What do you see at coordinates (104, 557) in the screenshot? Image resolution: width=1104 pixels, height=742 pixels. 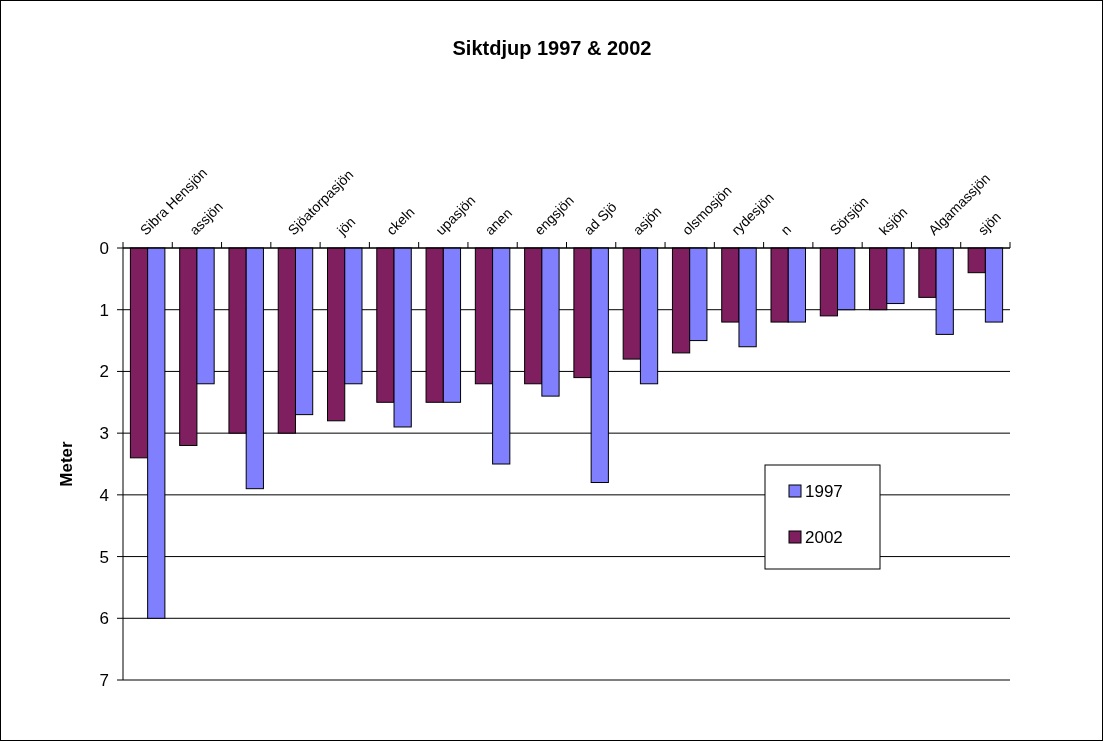 I see `y-tick-label: 5` at bounding box center [104, 557].